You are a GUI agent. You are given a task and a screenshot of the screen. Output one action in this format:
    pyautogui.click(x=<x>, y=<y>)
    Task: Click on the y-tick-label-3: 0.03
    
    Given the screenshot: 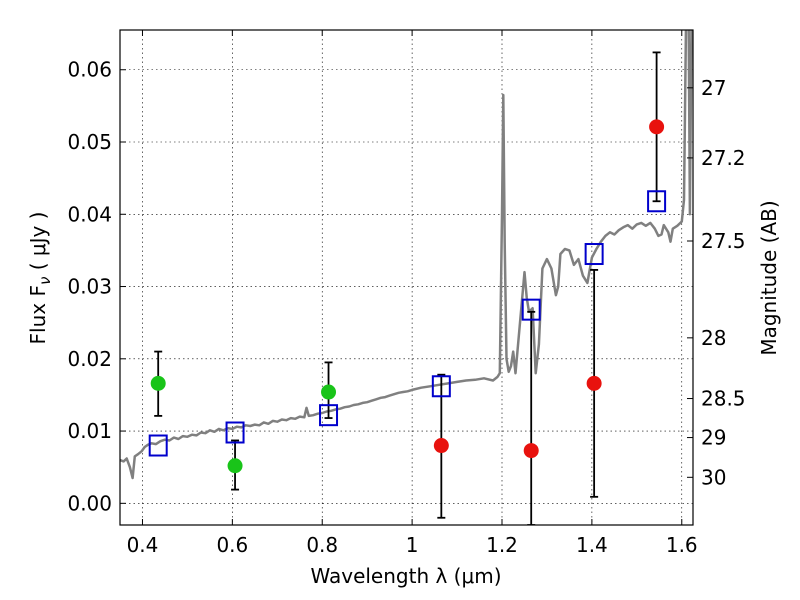 What is the action you would take?
    pyautogui.click(x=89, y=287)
    